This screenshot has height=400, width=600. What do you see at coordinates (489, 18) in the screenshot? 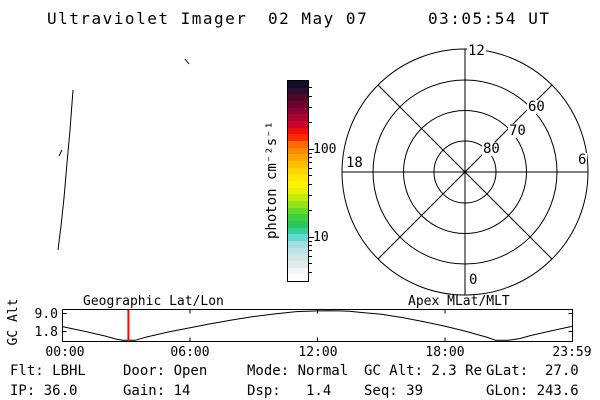
I see `title-time: 03:05:54 UT` at bounding box center [489, 18].